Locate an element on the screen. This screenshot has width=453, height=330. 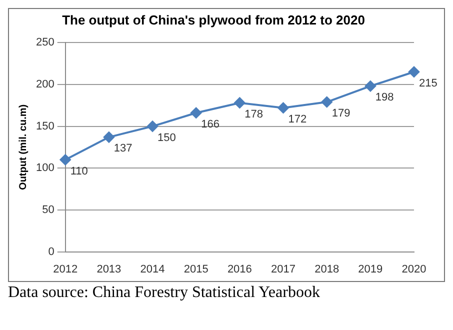
y-tick-label: 0 is located at coordinates (51, 252).